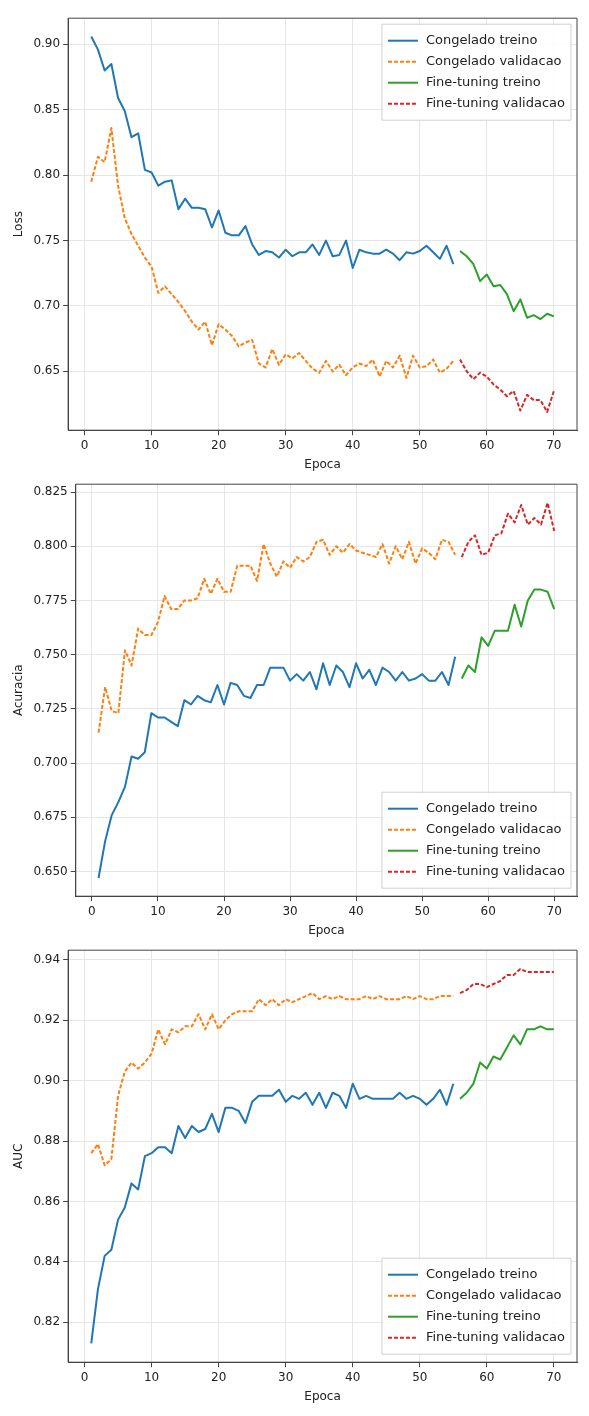 This screenshot has width=589, height=1416. What do you see at coordinates (50, 599) in the screenshot?
I see `y-tick-label: 0.775` at bounding box center [50, 599].